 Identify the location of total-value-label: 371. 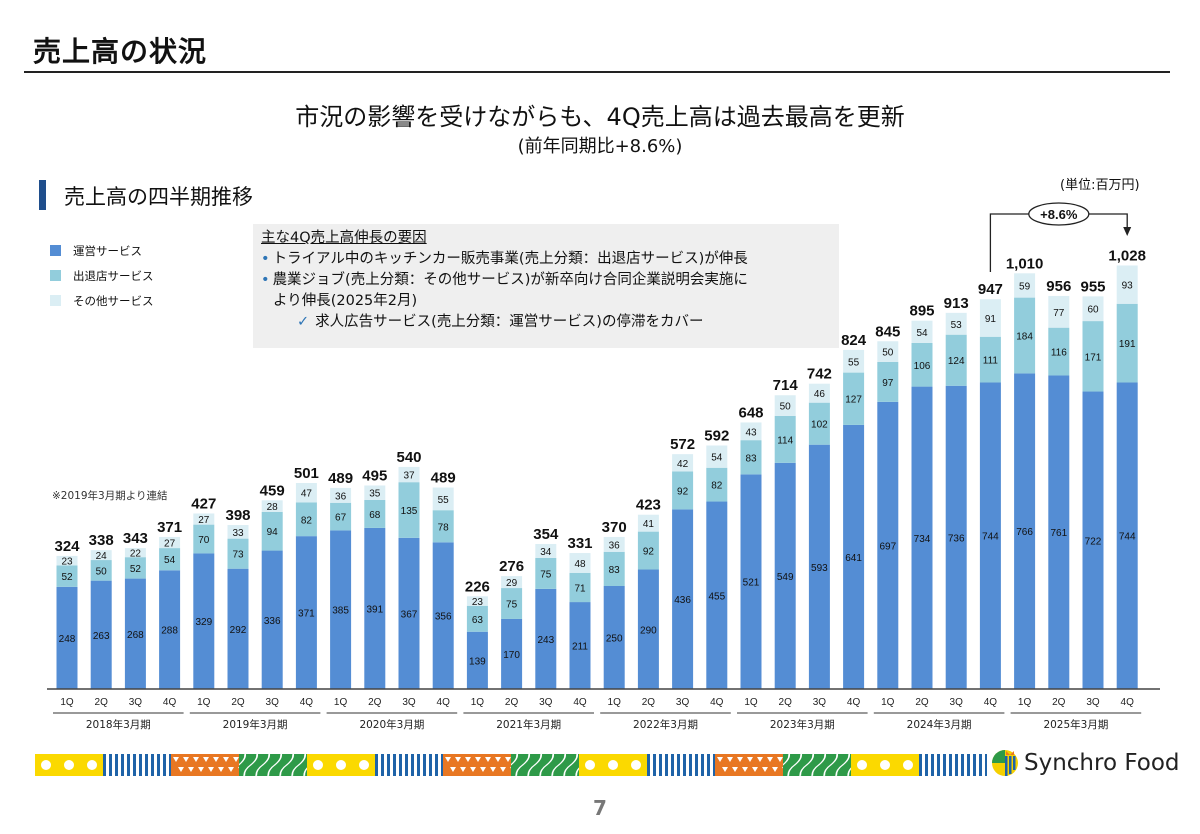
(169, 527).